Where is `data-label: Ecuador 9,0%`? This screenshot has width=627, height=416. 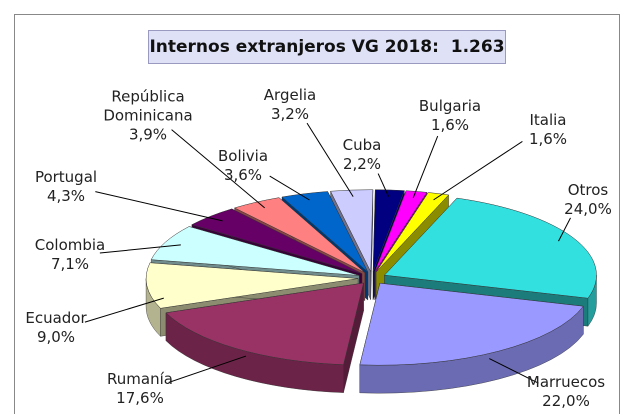 data-label: Ecuador 9,0% is located at coordinates (55, 328).